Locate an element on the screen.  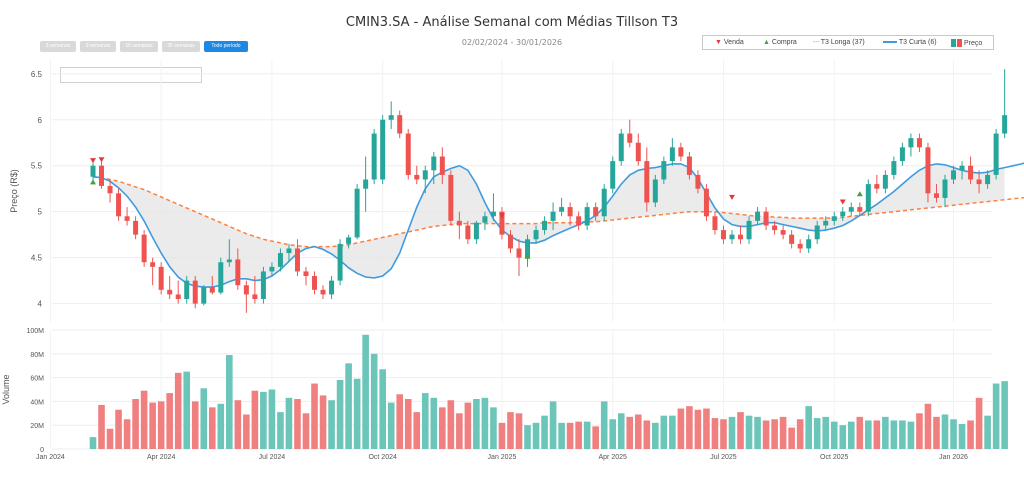
price-axis-title: Preço (R$) is located at coordinates (14, 191).